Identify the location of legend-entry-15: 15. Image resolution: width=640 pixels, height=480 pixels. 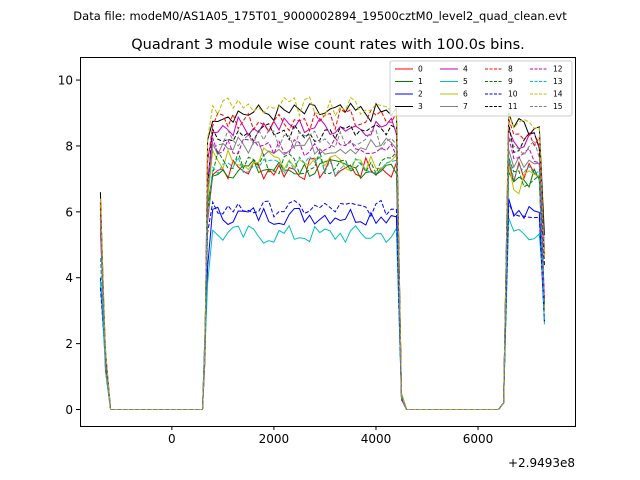
(546, 106).